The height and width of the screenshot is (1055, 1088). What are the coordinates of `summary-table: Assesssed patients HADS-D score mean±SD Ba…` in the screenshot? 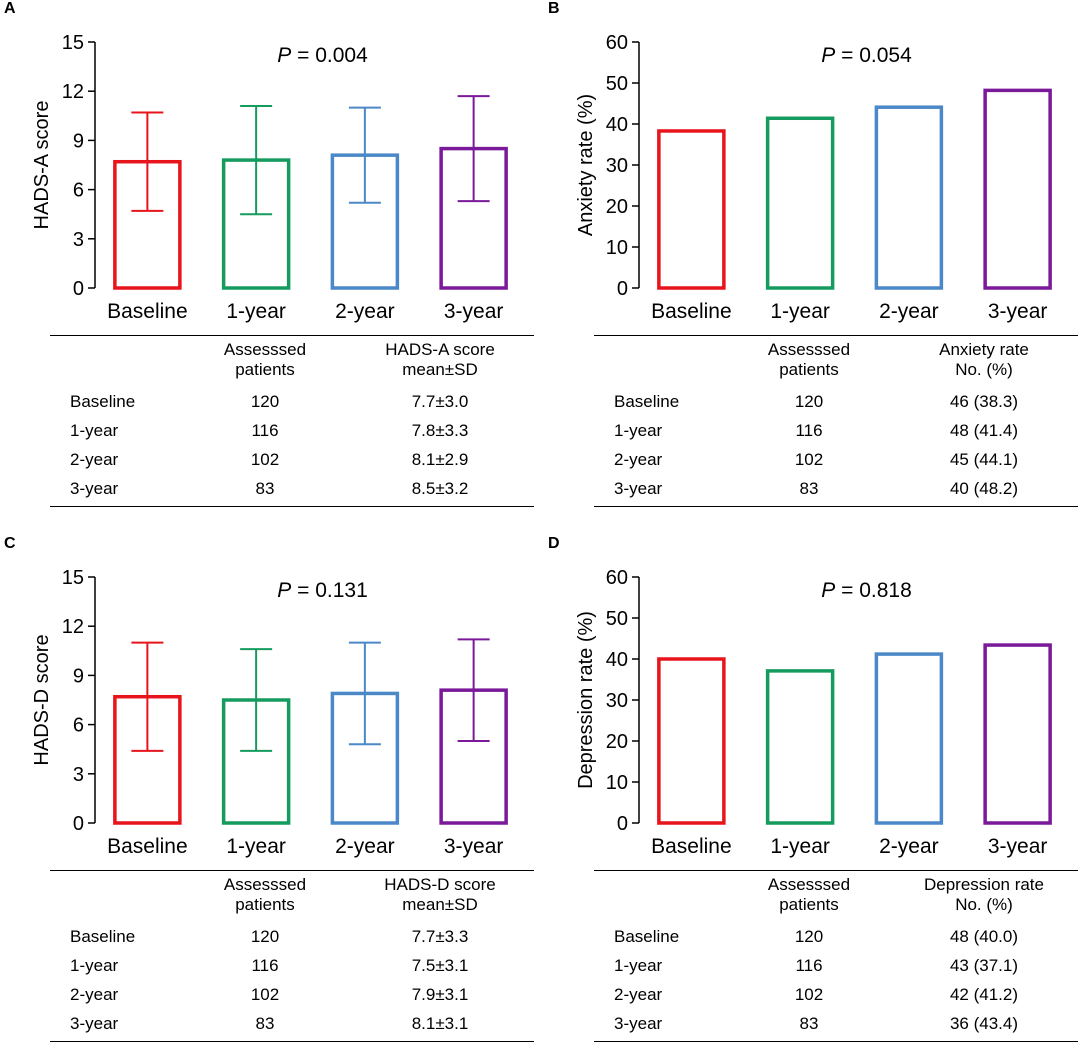 It's located at (292, 956).